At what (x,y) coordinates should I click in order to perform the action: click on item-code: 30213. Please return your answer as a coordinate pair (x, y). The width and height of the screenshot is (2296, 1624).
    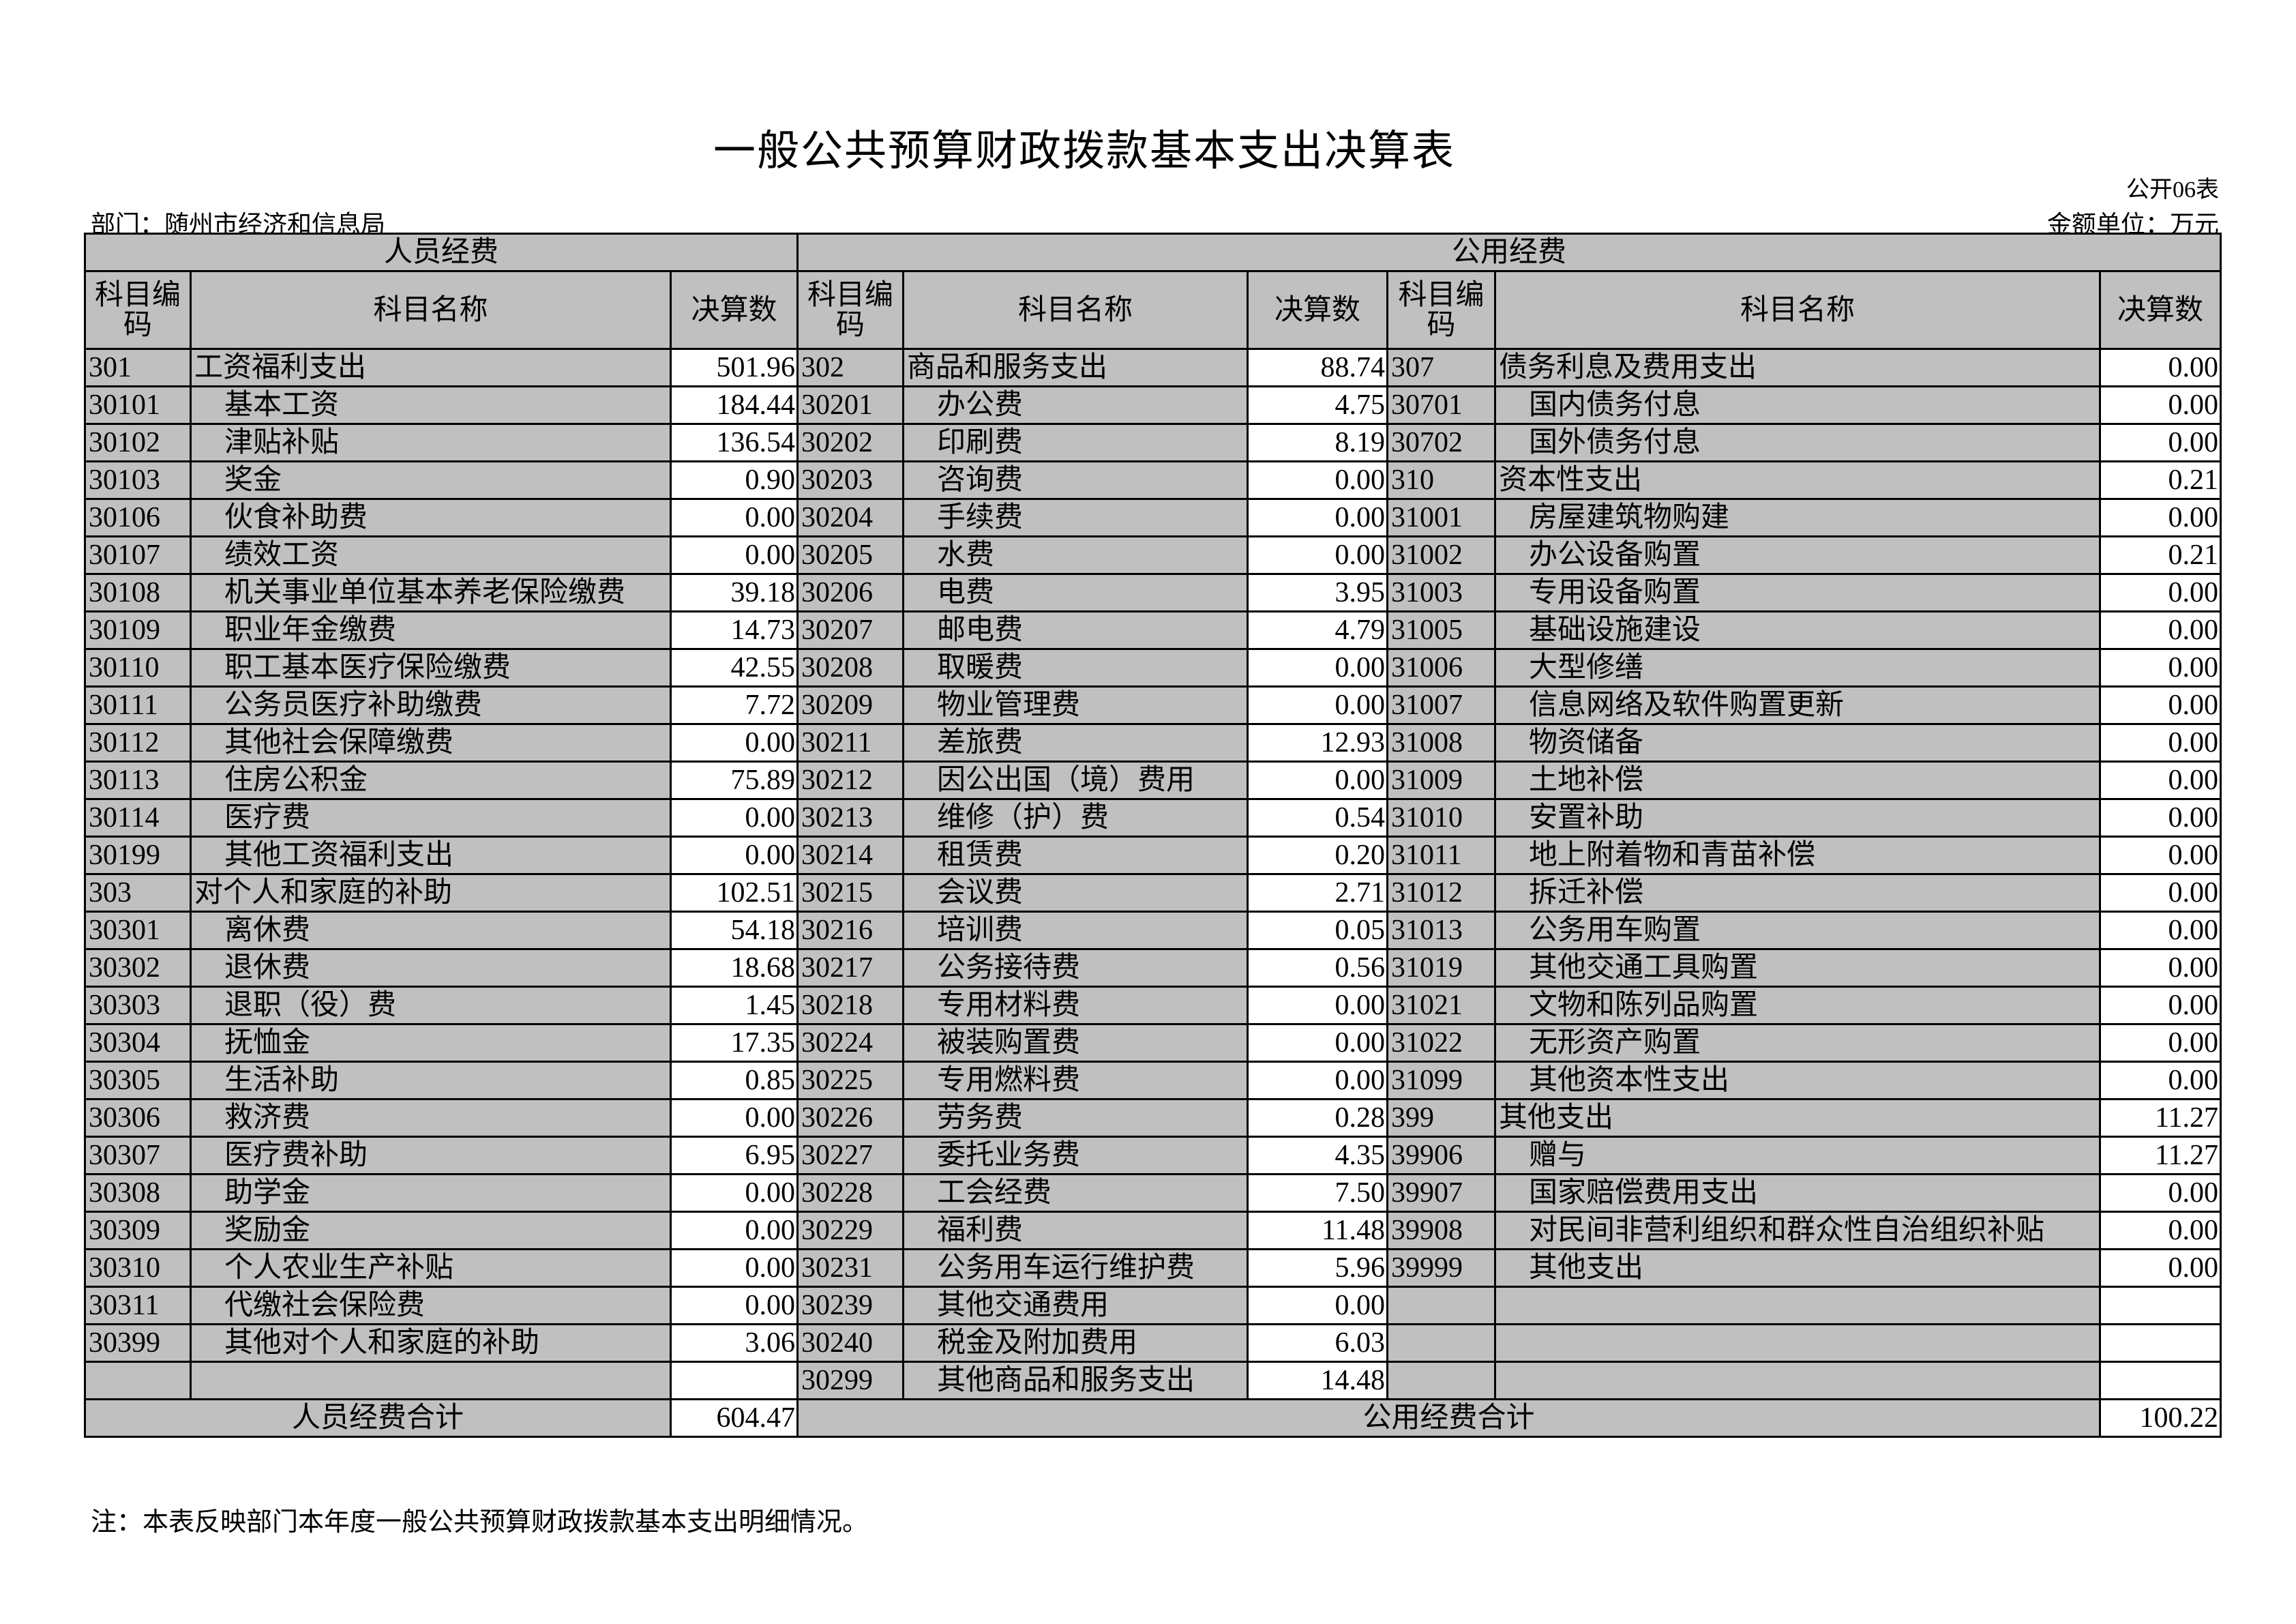
    Looking at the image, I should click on (850, 818).